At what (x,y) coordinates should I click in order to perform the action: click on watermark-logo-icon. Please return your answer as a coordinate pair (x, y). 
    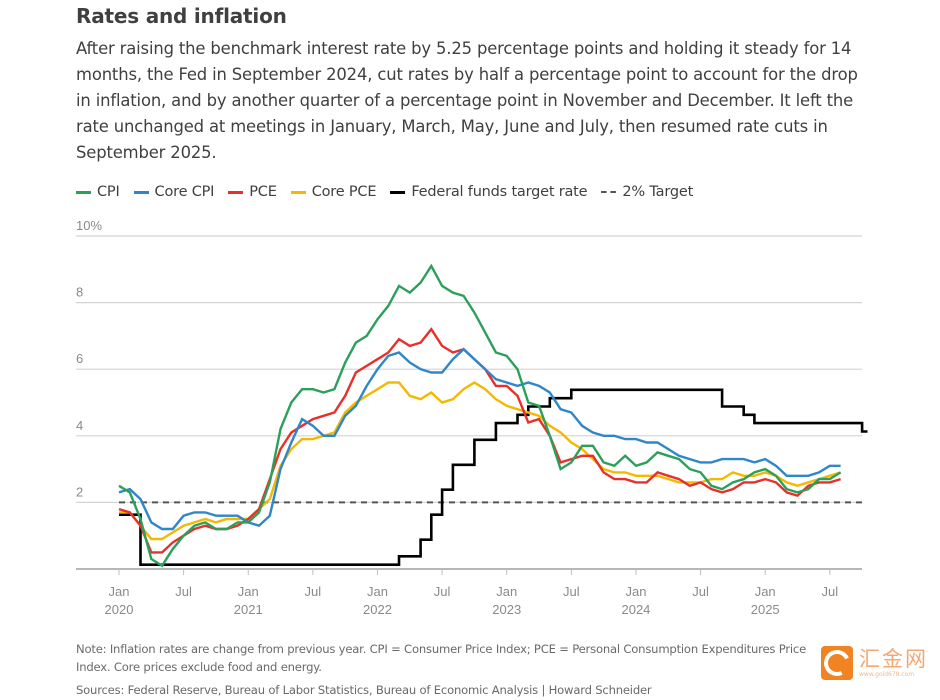
    Looking at the image, I should click on (837, 663).